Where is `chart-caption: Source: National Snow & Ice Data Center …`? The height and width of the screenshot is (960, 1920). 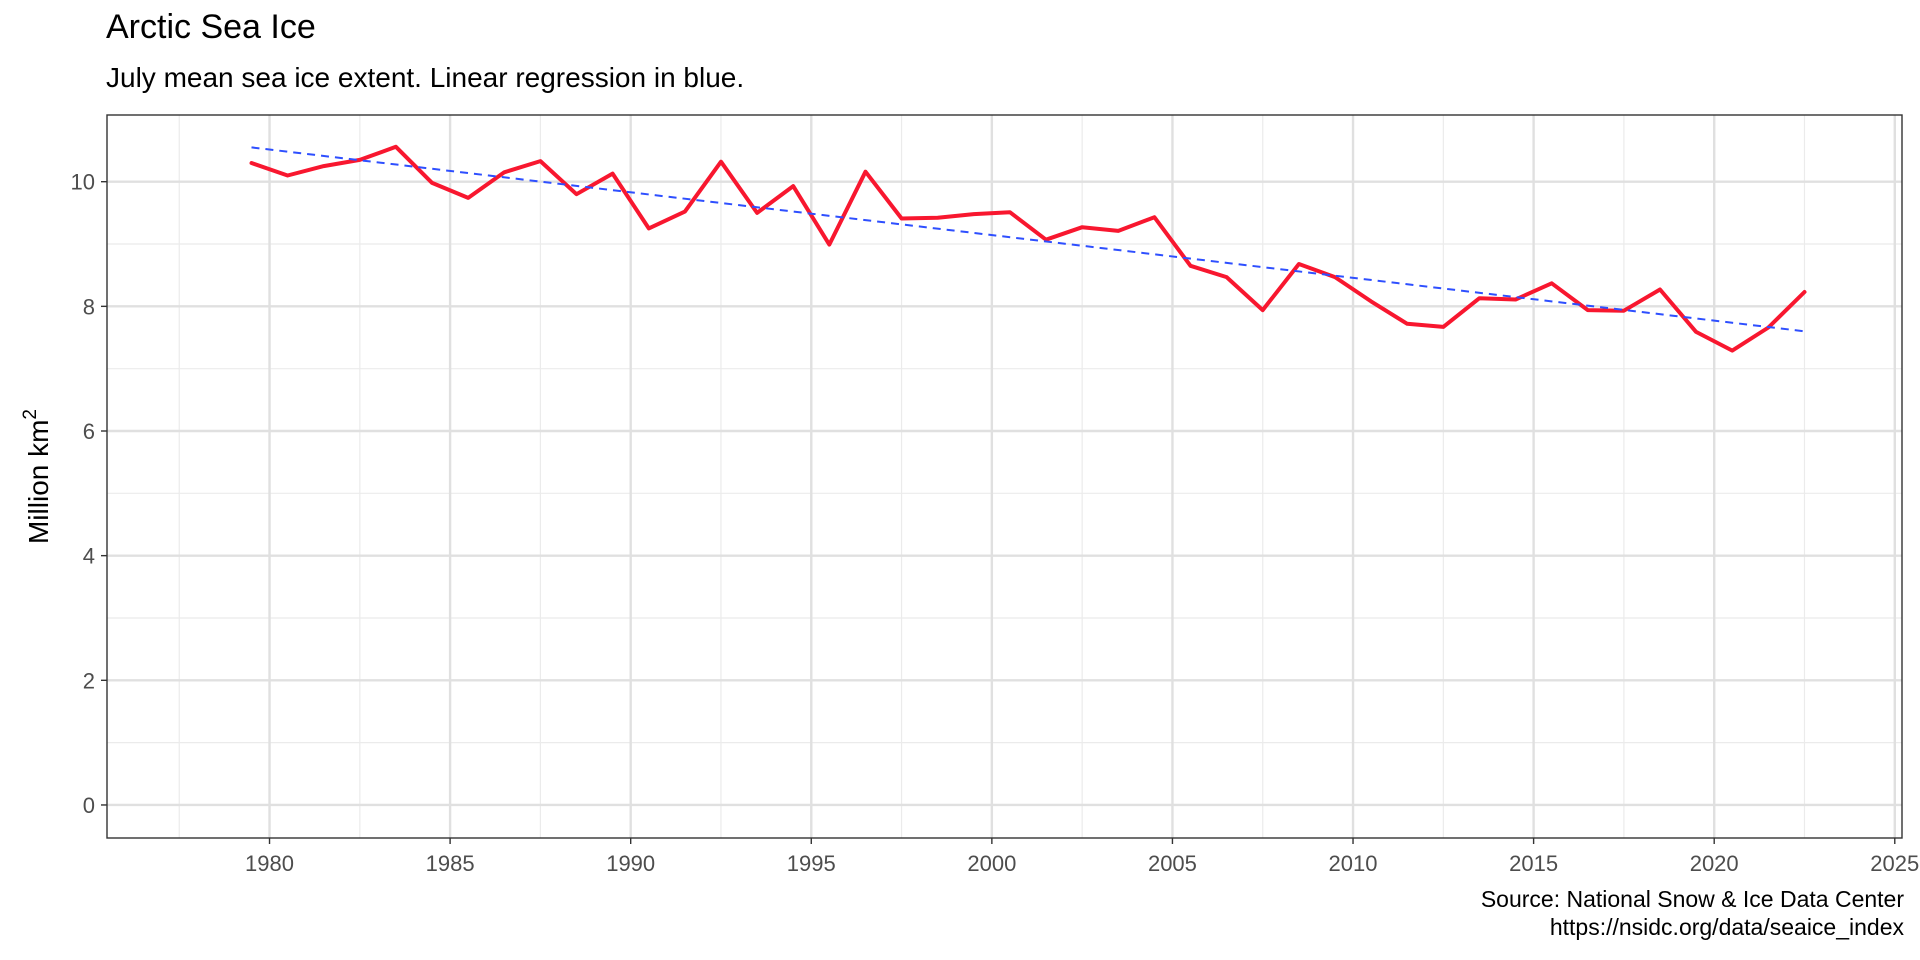
chart-caption: Source: National Snow & Ice Data Center … is located at coordinates (1692, 913).